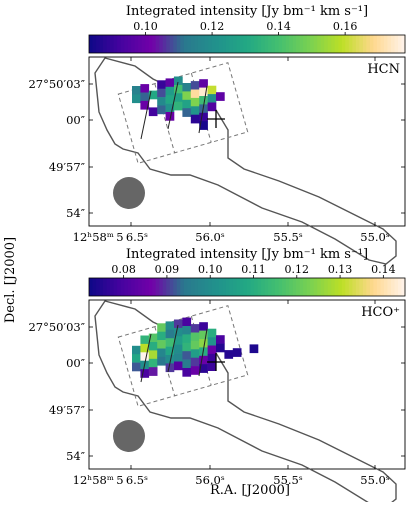  What do you see at coordinates (167, 269) in the screenshot?
I see `colorbar-tick-label: 0.09` at bounding box center [167, 269].